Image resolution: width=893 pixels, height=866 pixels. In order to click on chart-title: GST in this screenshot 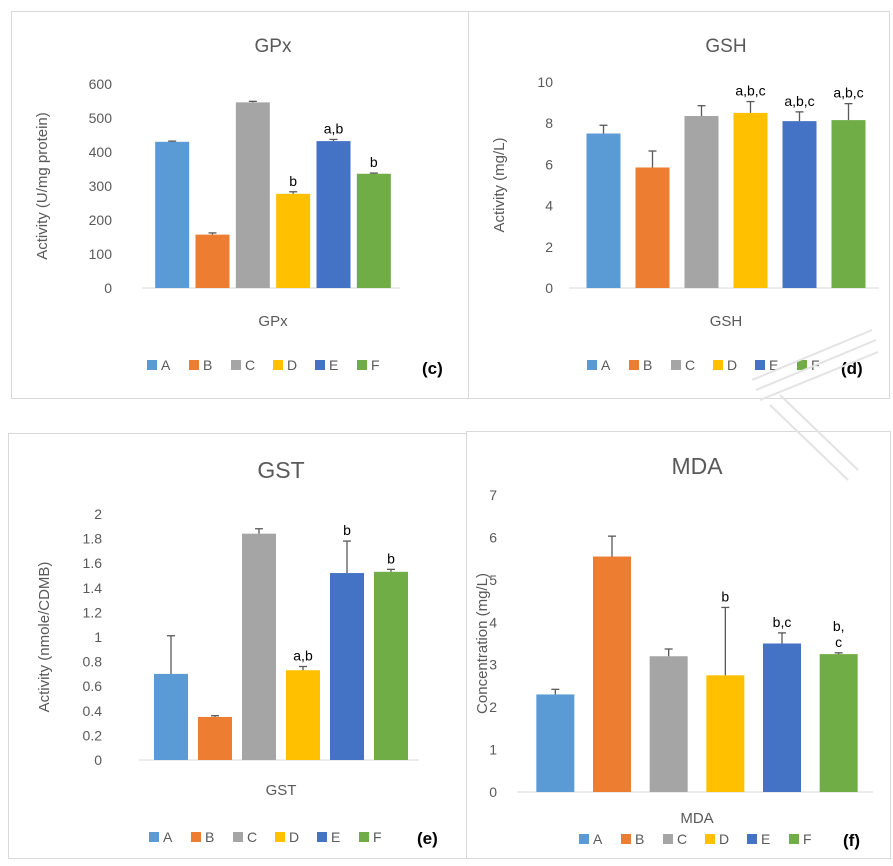, I will do `click(280, 470)`.